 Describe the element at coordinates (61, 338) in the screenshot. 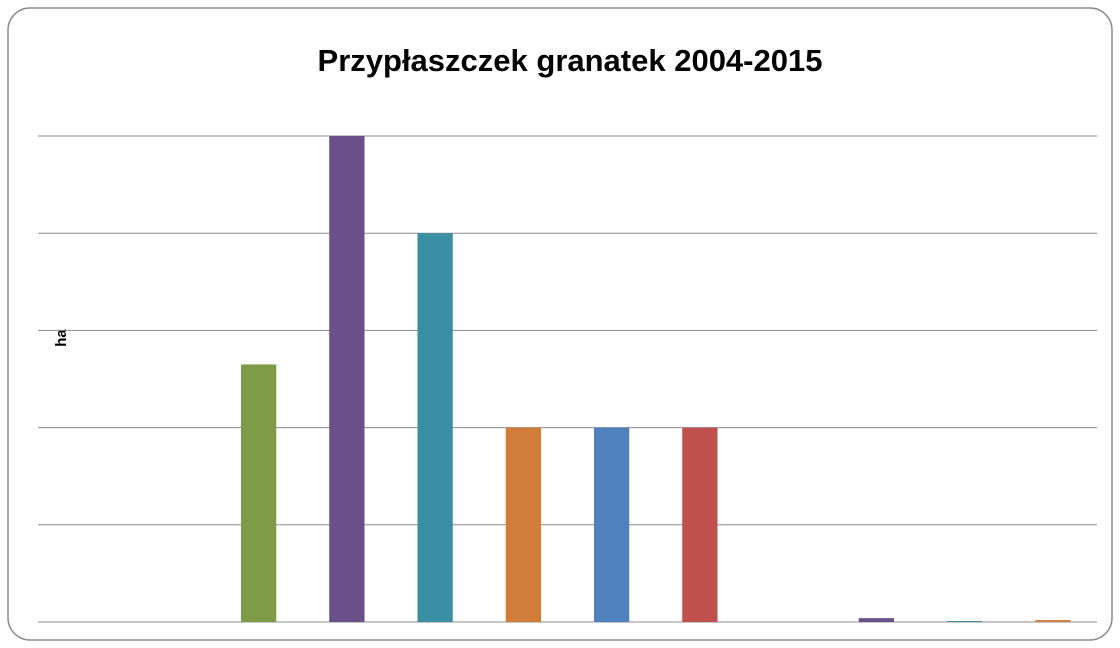

I see `y-axis-label: ha` at that location.